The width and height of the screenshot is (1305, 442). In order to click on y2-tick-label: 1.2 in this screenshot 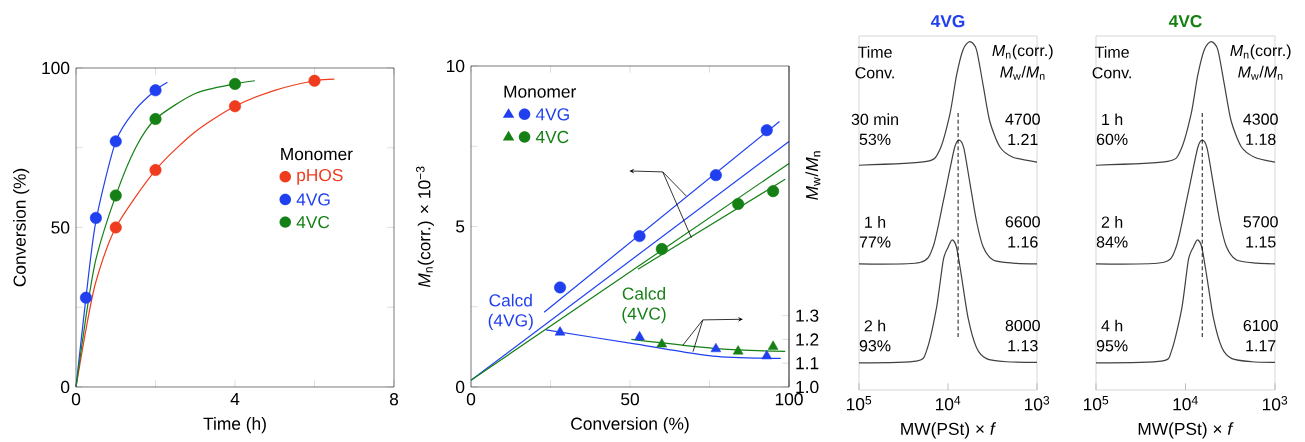, I will do `click(807, 339)`.